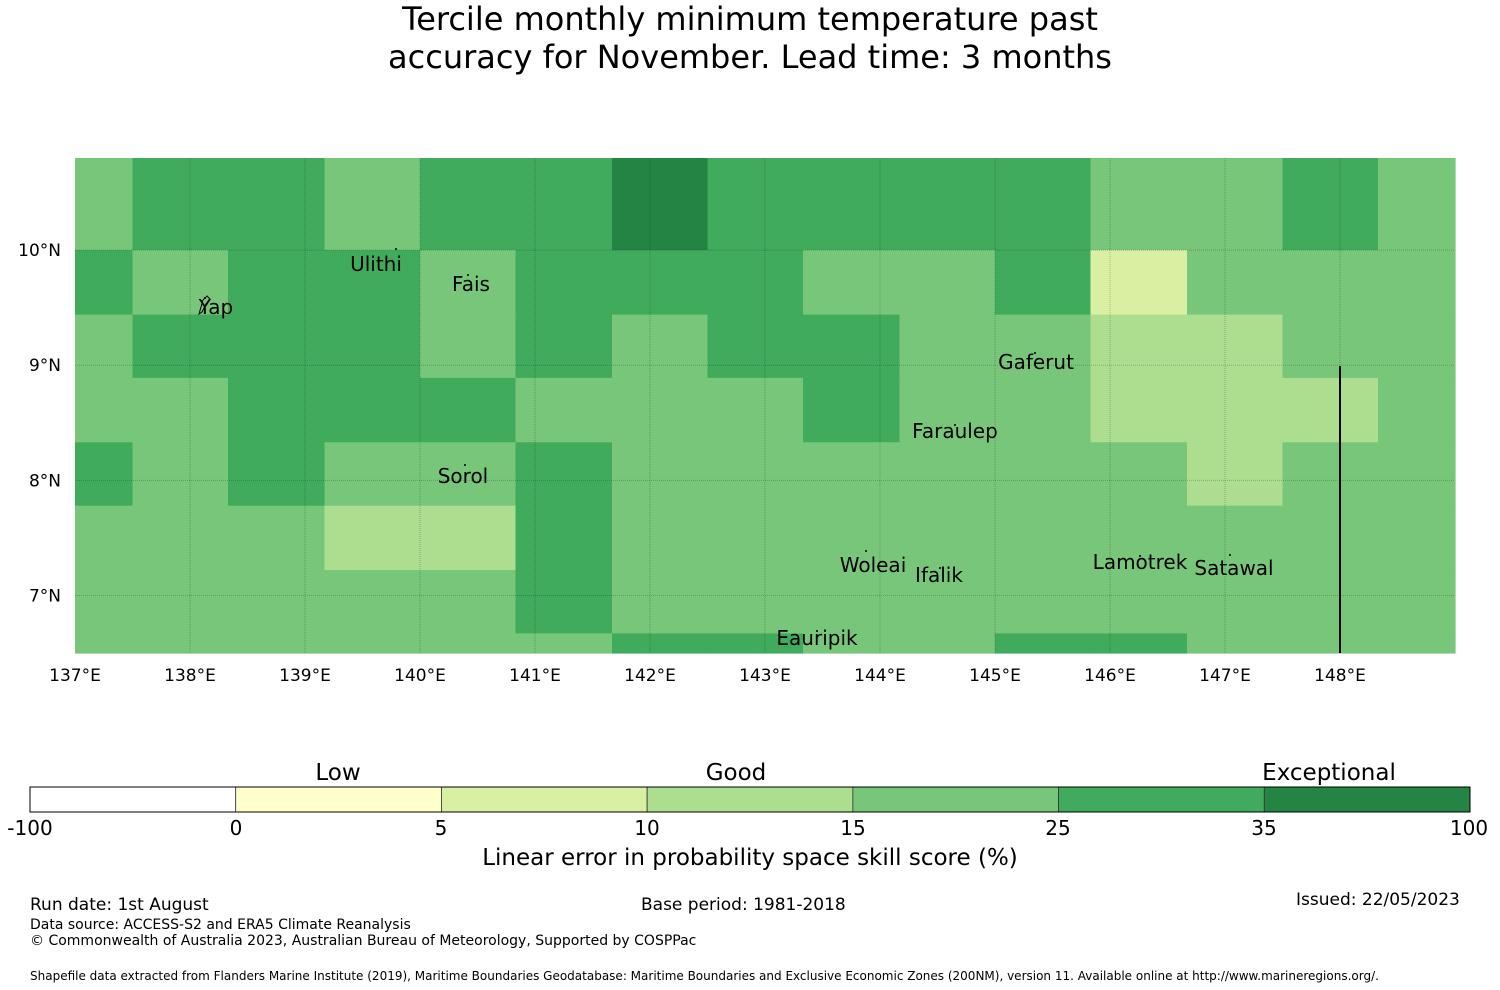  What do you see at coordinates (743, 905) in the screenshot?
I see `base-period: Base period: 1981-2018` at bounding box center [743, 905].